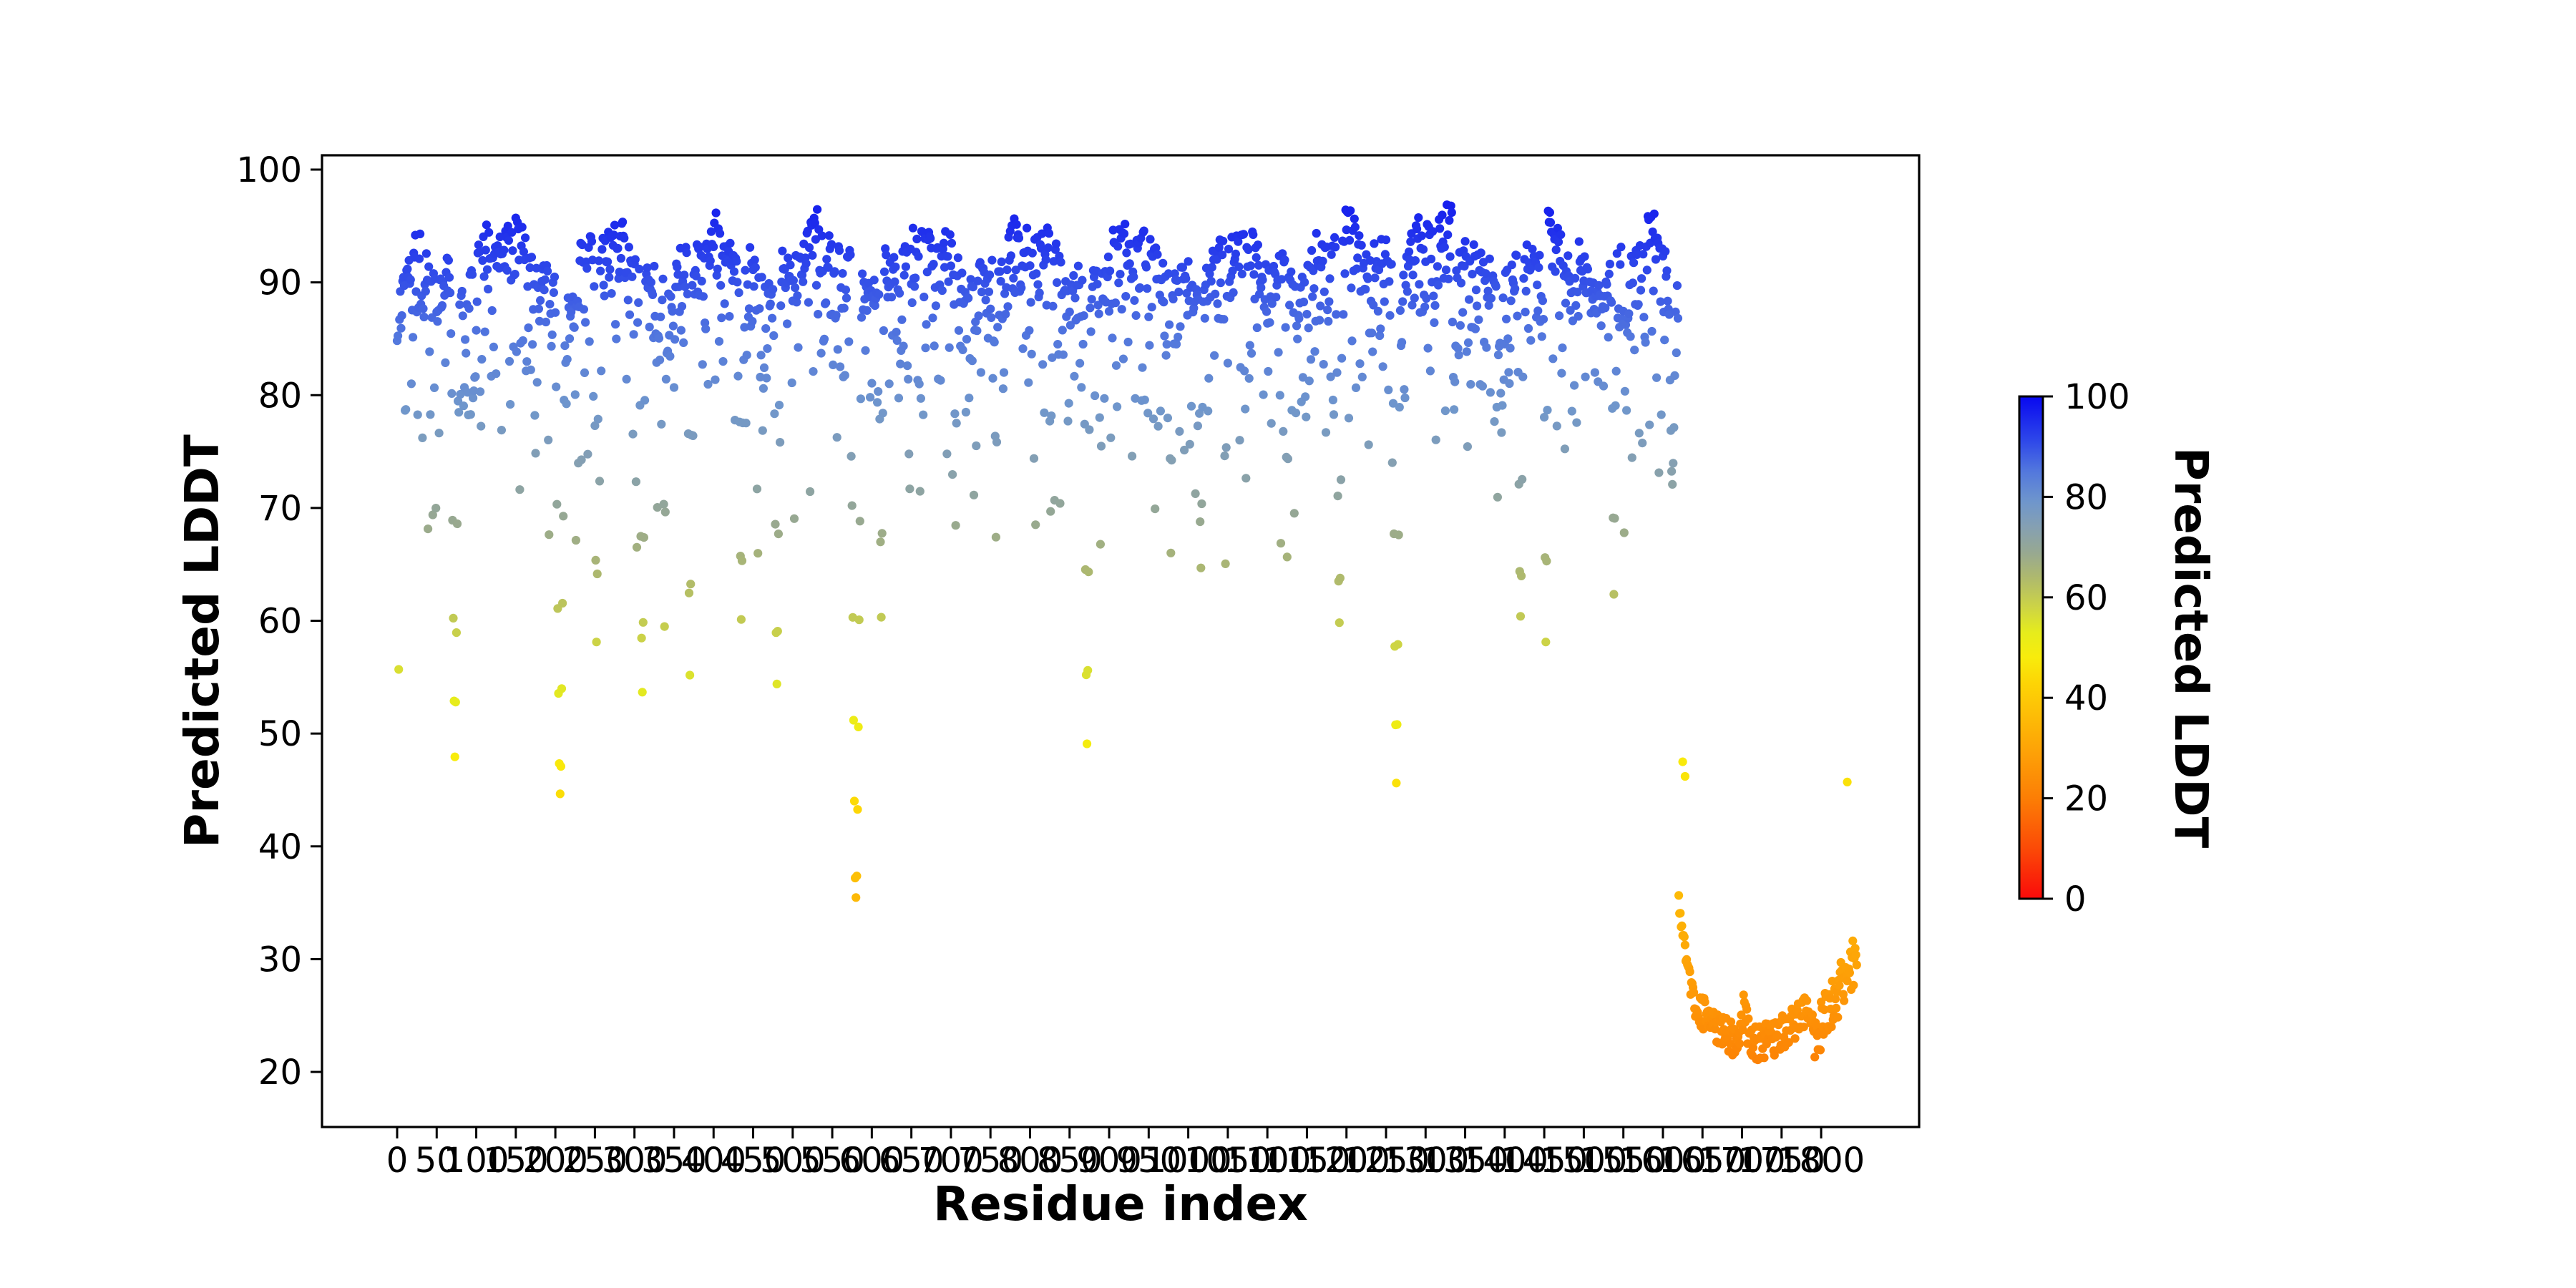 The height and width of the screenshot is (1288, 2576). What do you see at coordinates (1188, 1161) in the screenshot?
I see `x-tick-label: 1000` at bounding box center [1188, 1161].